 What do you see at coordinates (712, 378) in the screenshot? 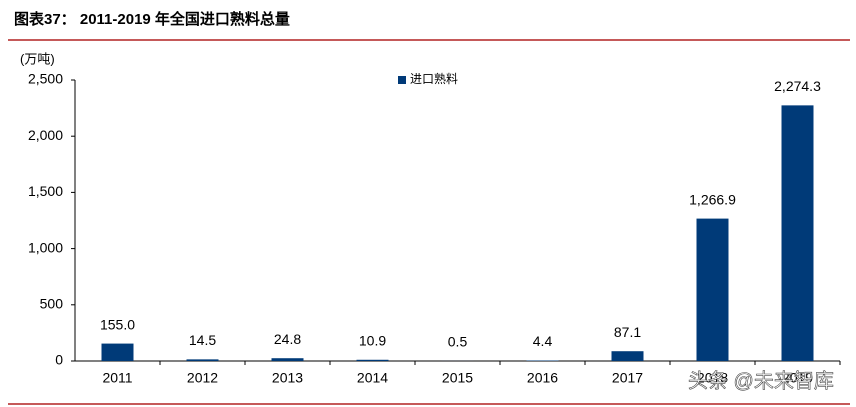
I see `x-tick-label: 2018` at bounding box center [712, 378].